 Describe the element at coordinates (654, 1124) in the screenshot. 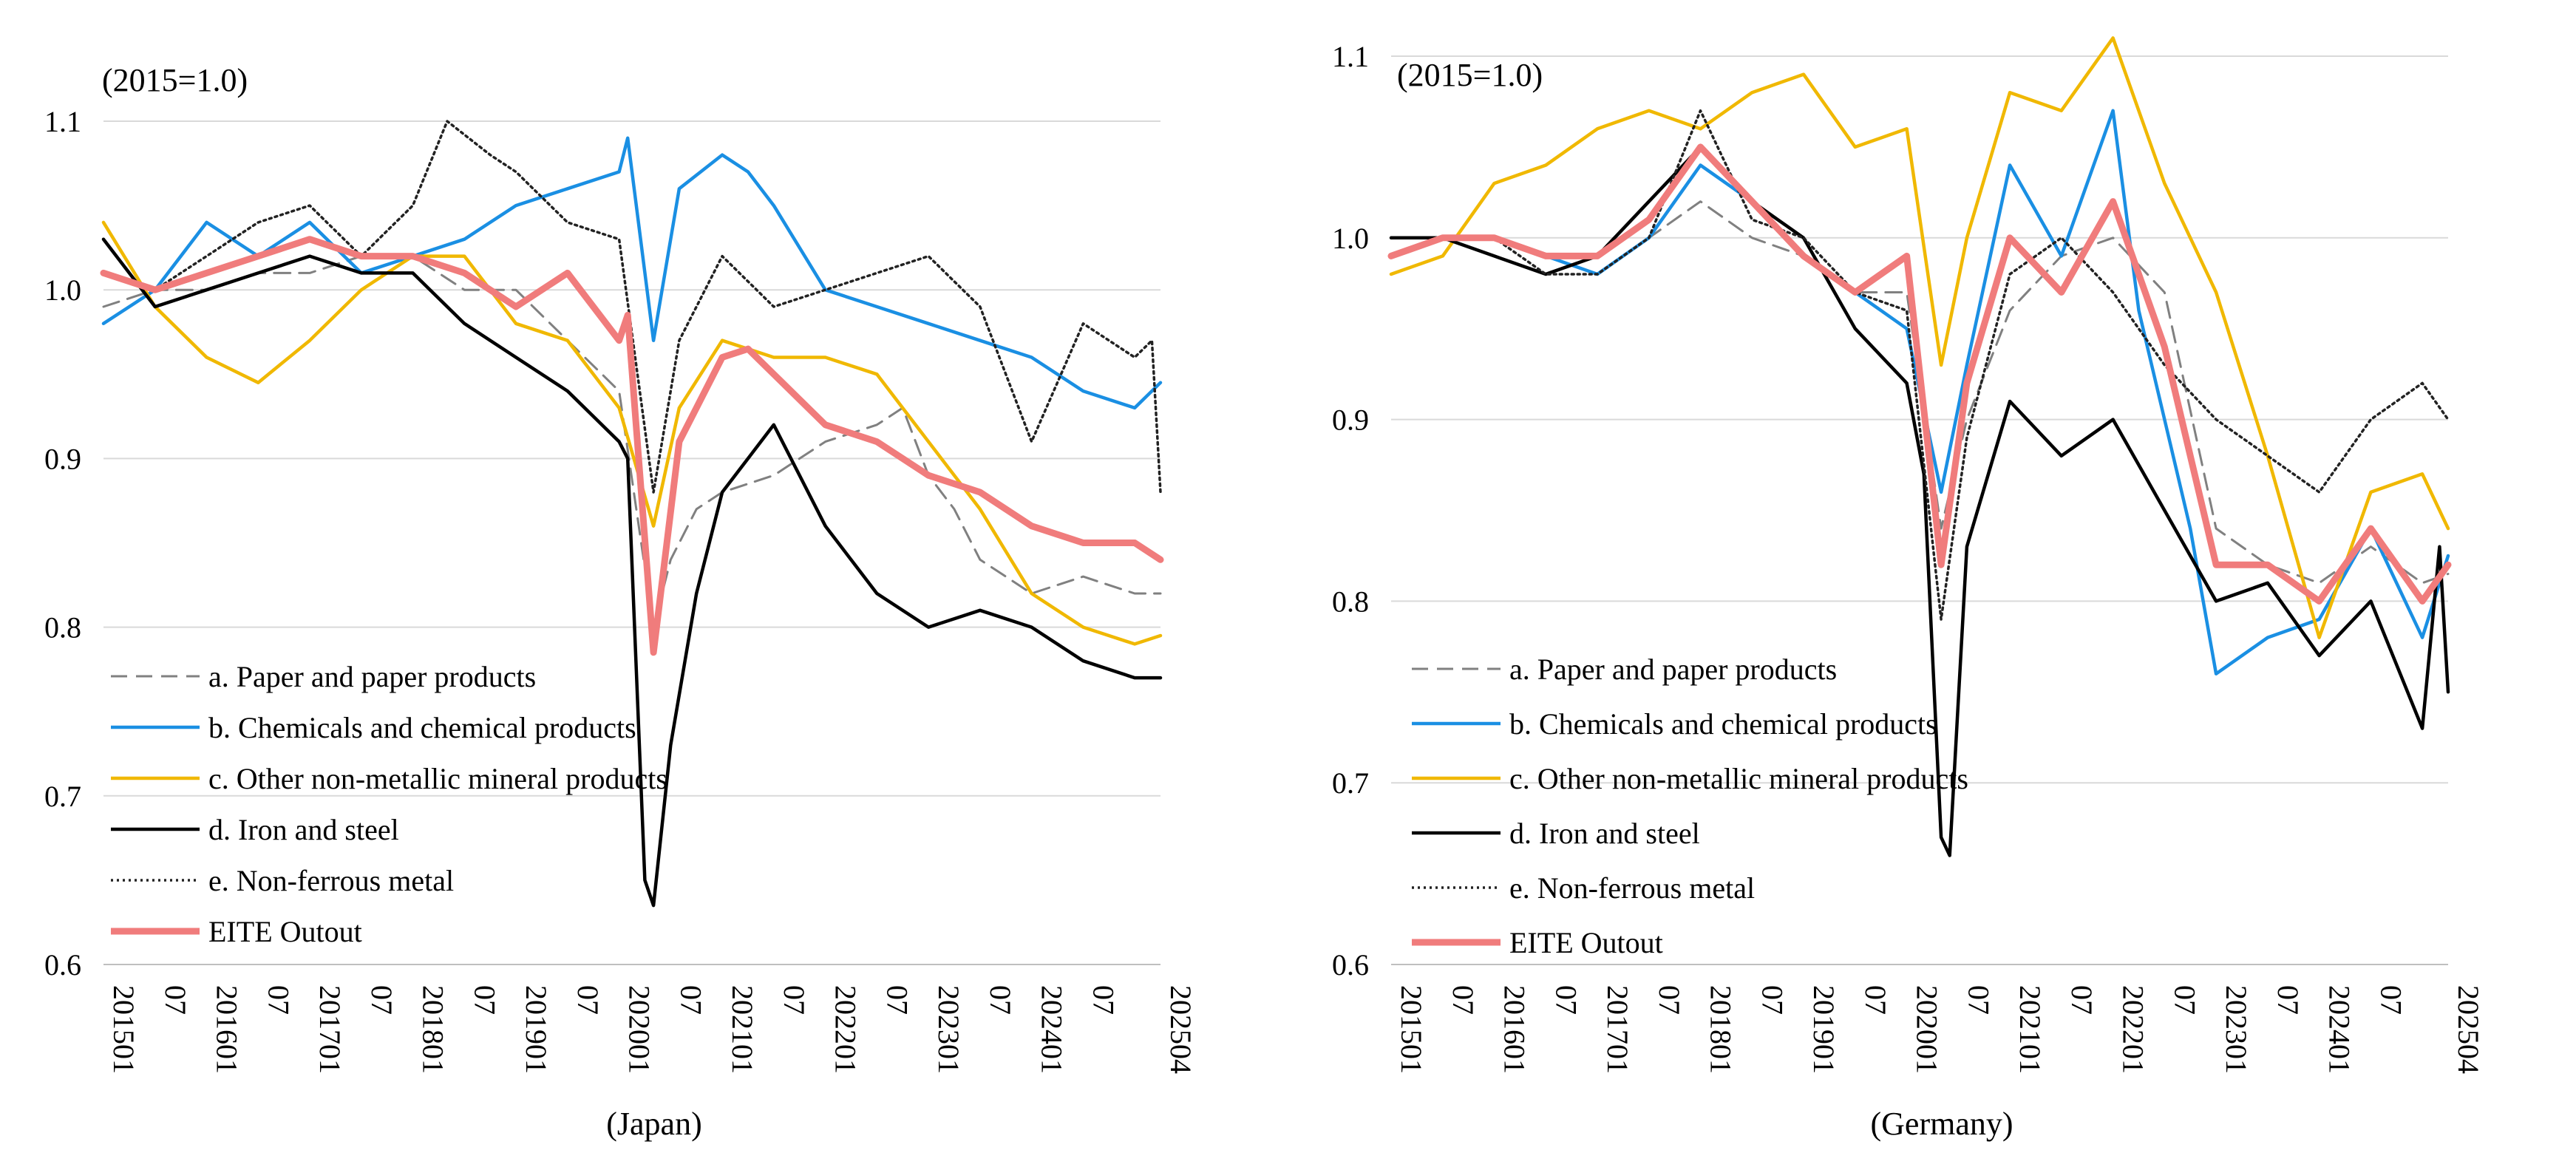

I see `panel-caption: (Japan)` at that location.